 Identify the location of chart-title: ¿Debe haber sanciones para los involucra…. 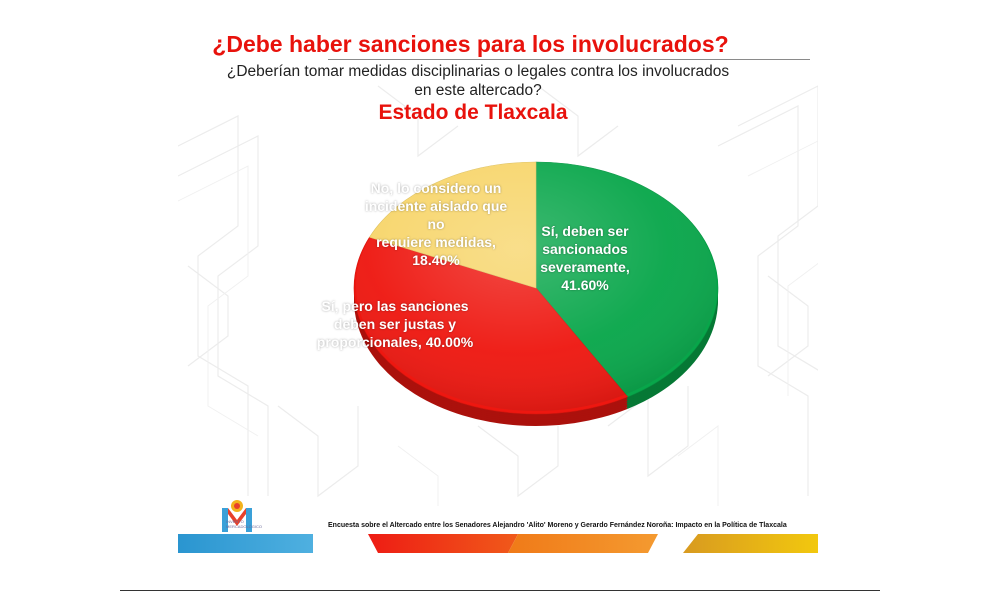
(470, 44).